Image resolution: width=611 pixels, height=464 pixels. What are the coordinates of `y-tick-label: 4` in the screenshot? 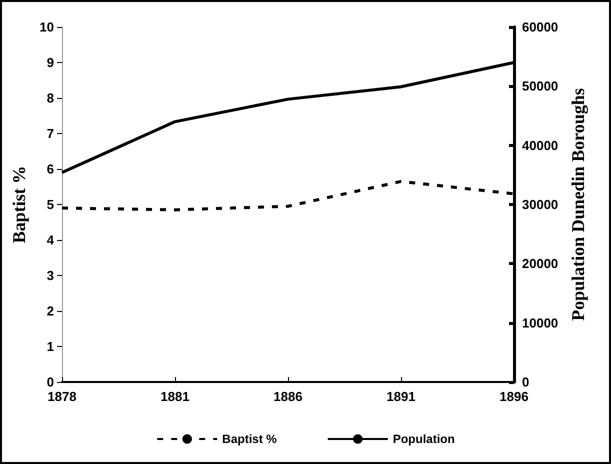 It's located at (50, 240).